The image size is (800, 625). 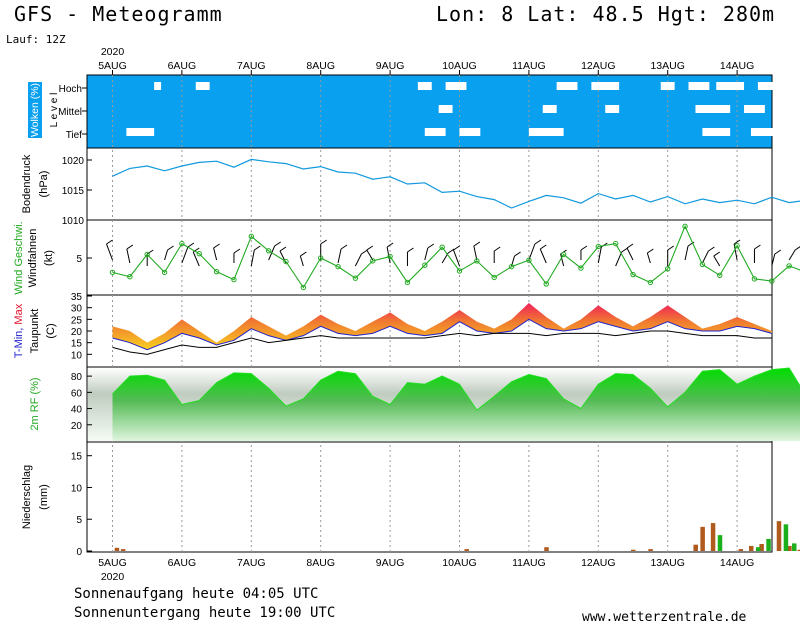 What do you see at coordinates (35, 403) in the screenshot?
I see `humidity-ylabel: 2m RF (%)` at bounding box center [35, 403].